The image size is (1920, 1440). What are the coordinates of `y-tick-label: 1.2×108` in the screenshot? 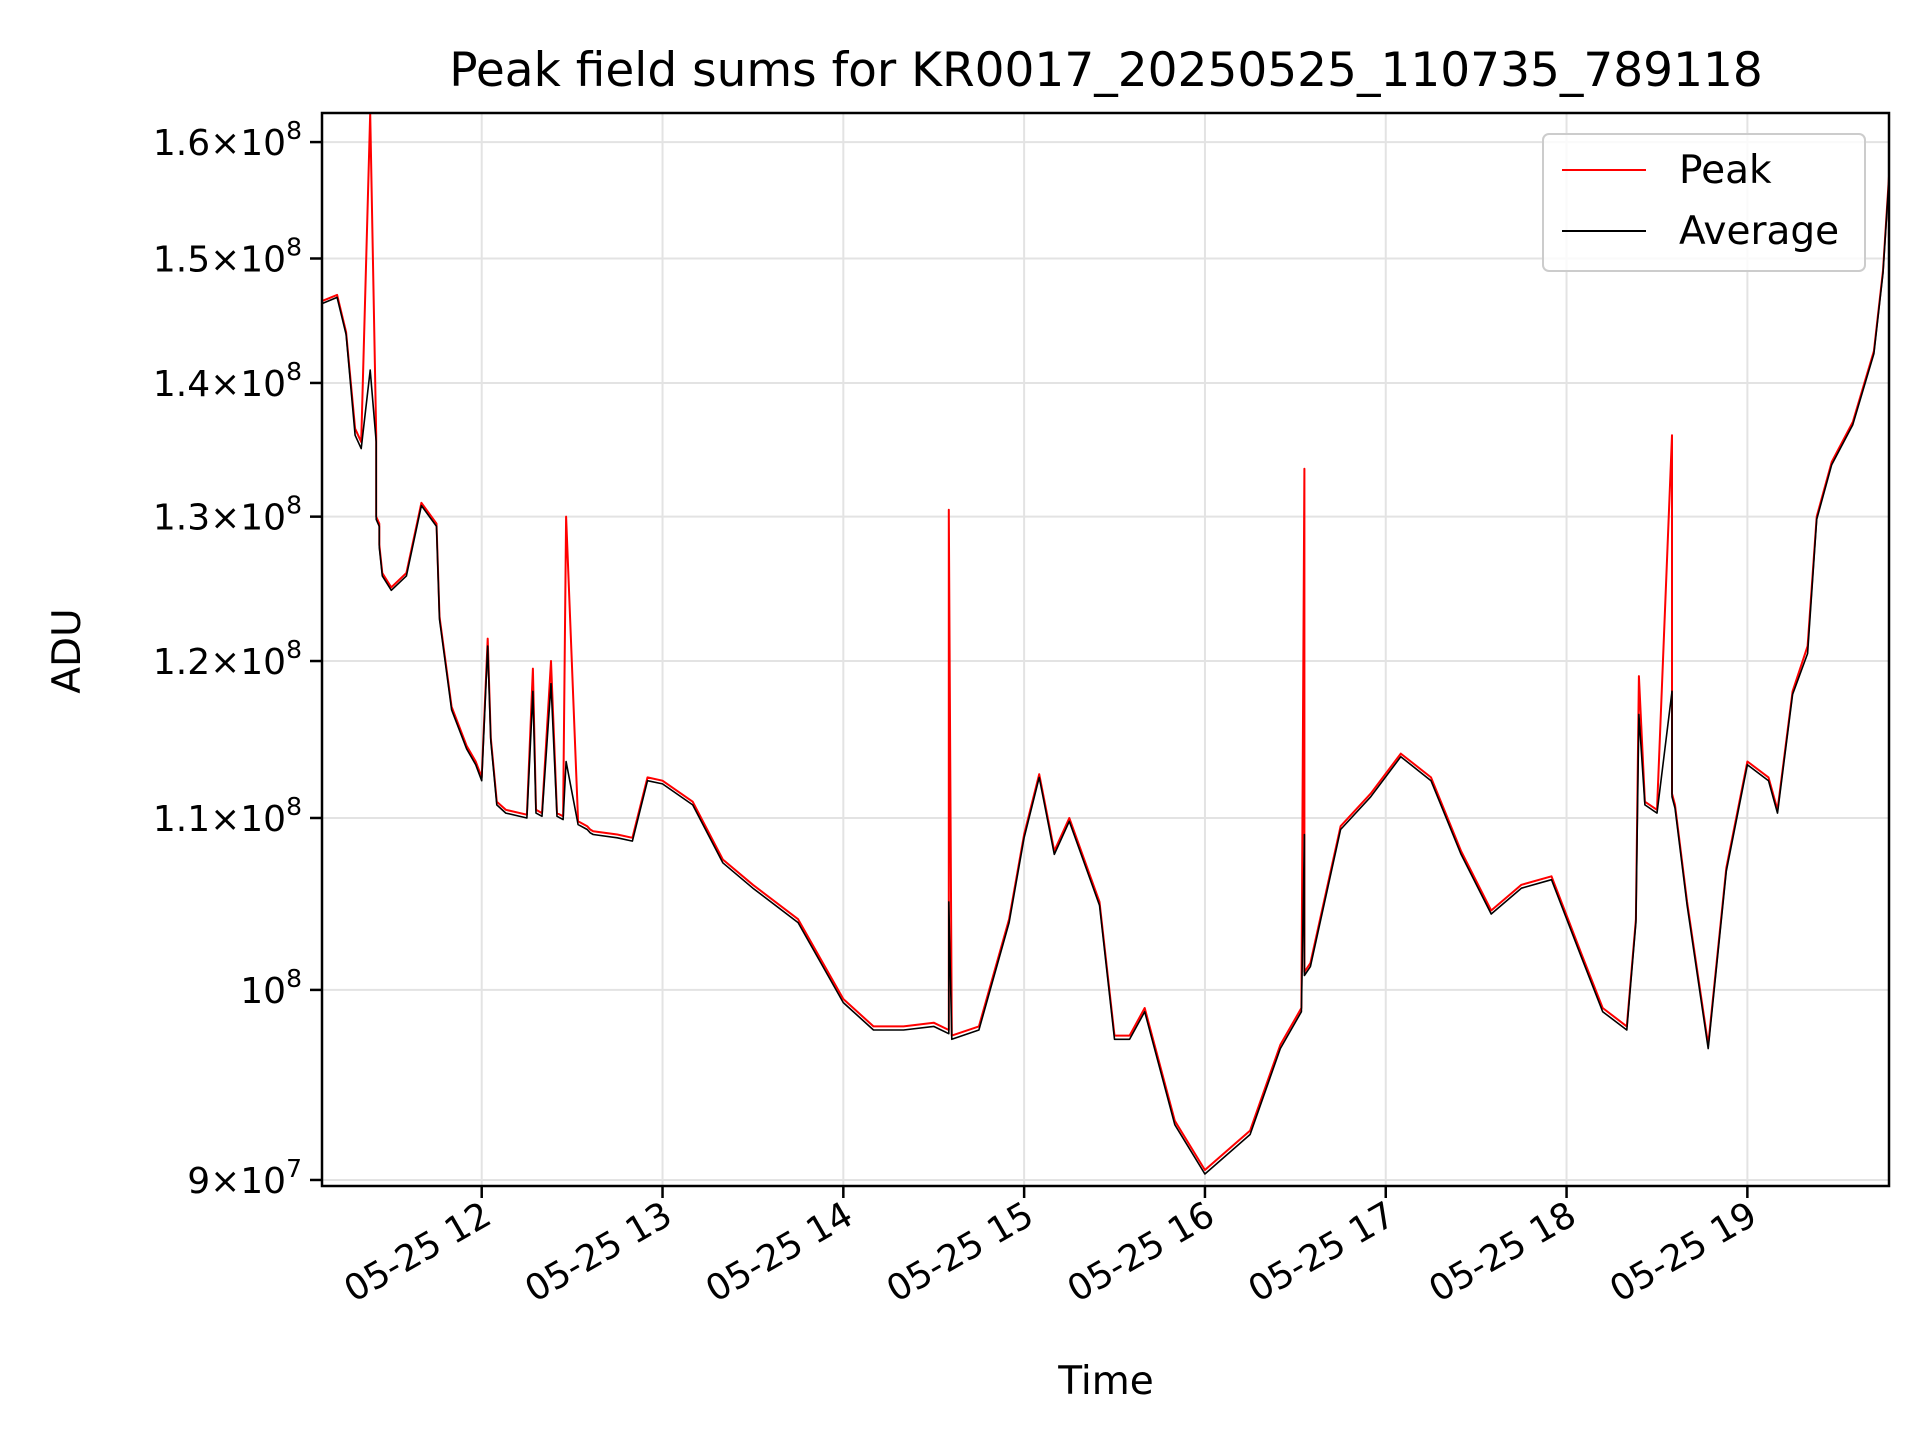 It's located at (227, 659).